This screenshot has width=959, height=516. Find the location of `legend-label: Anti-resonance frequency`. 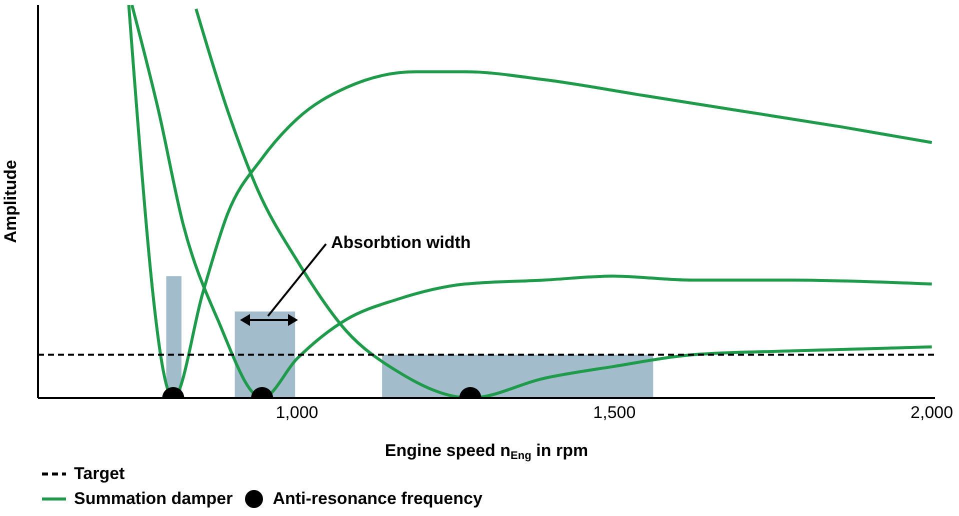

legend-label: Anti-resonance frequency is located at coordinates (377, 498).